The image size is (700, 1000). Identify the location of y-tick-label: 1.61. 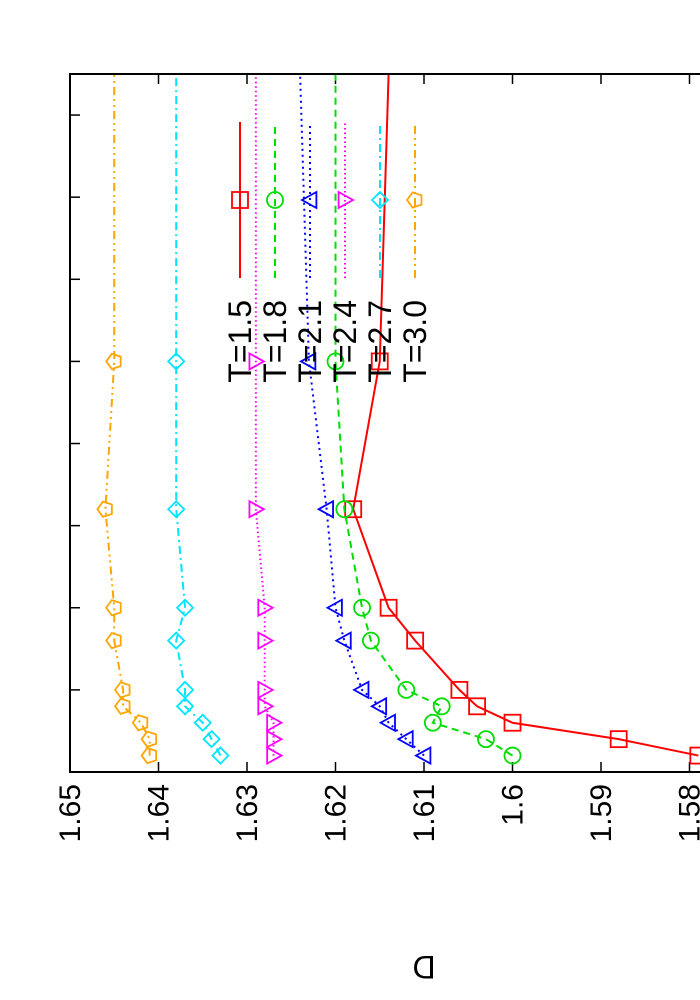
(424, 813).